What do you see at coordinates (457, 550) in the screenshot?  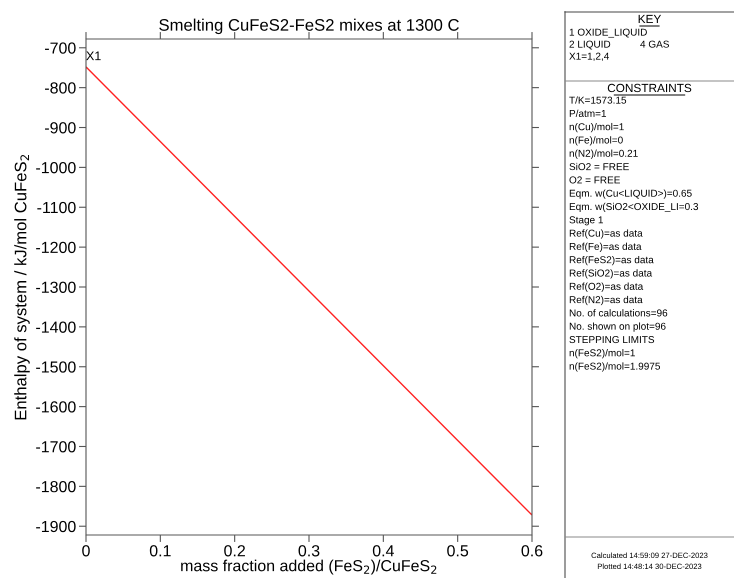 I see `x-tick-label: 0.5` at bounding box center [457, 550].